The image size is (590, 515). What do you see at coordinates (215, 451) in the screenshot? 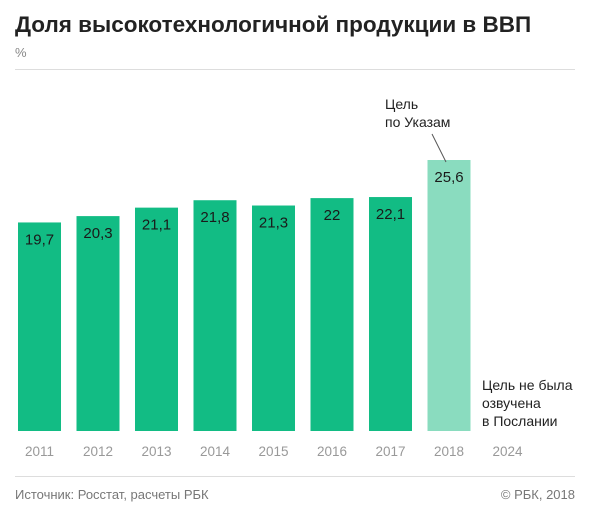
I see `x-tick-label-2014: 2014` at bounding box center [215, 451].